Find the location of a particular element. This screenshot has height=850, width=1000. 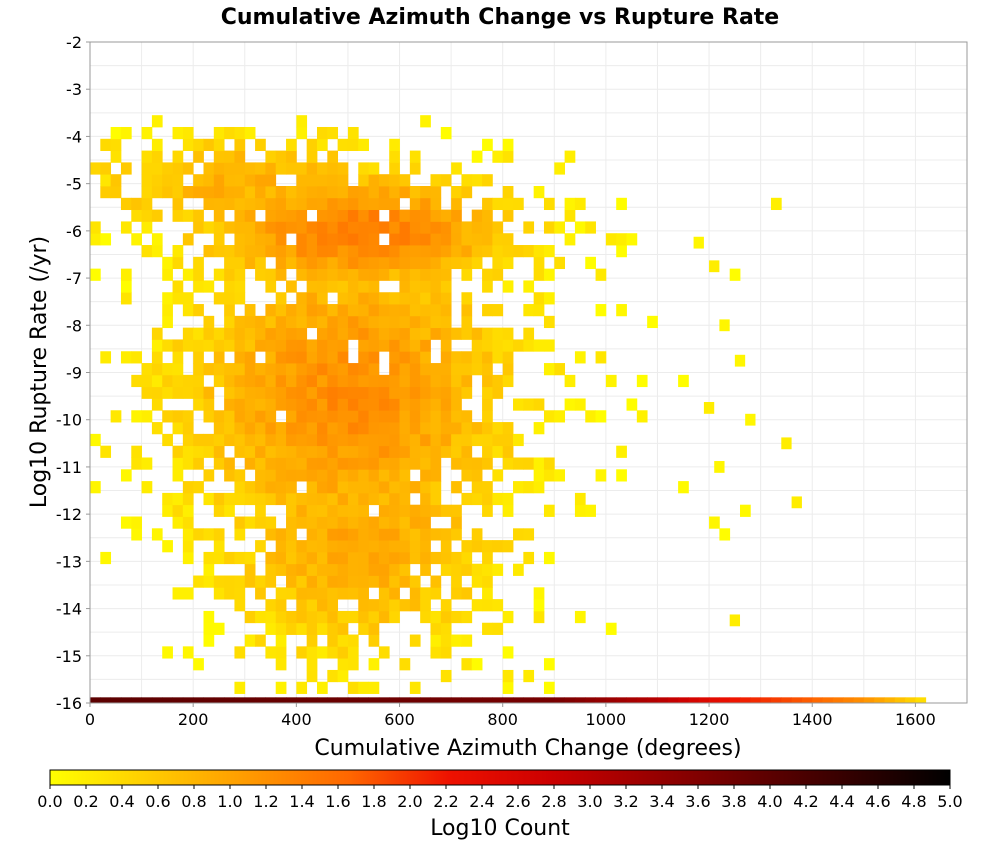

colorbar-tick-label: 1.6 is located at coordinates (337, 801).